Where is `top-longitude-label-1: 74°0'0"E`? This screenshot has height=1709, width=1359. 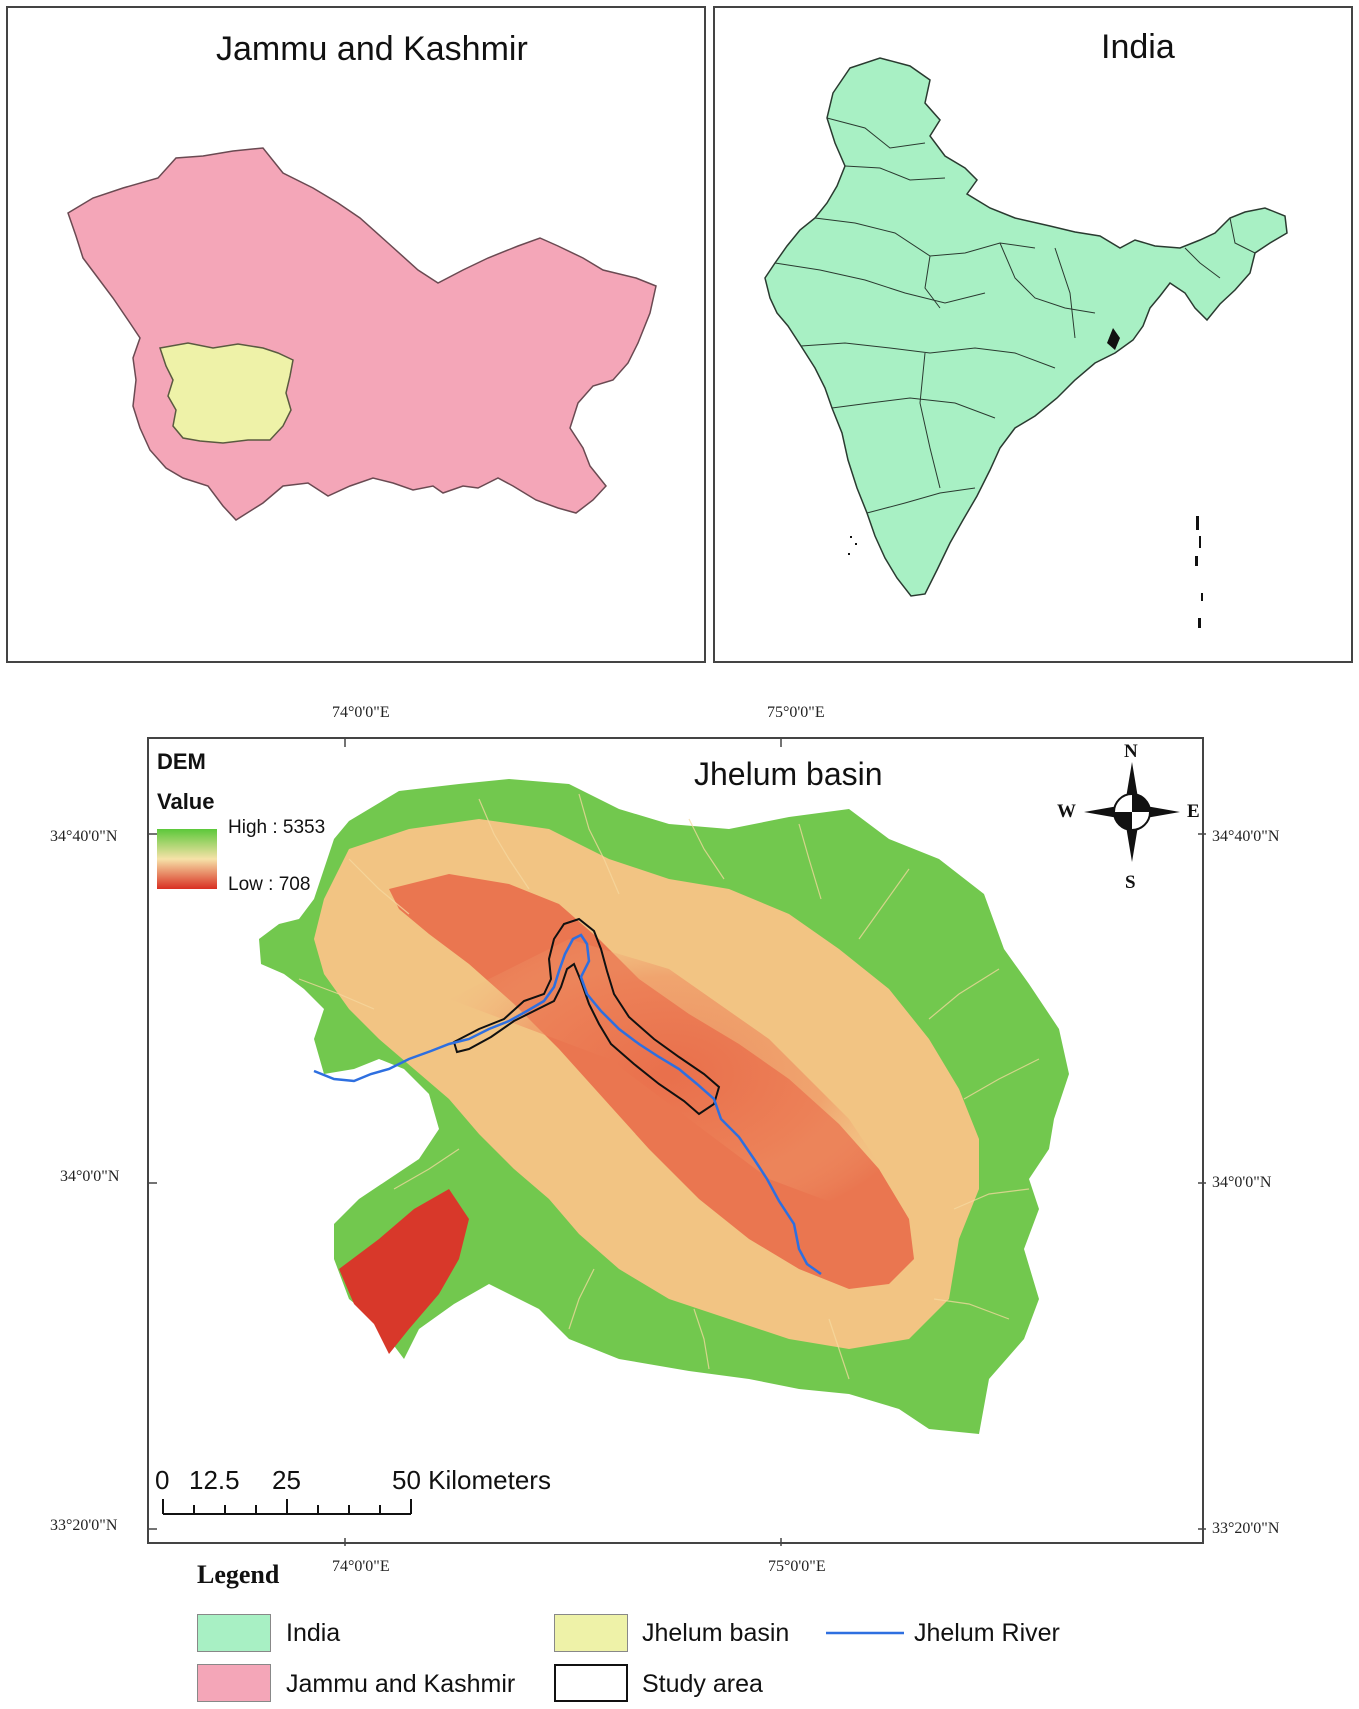 top-longitude-label-1: 74°0'0"E is located at coordinates (361, 712).